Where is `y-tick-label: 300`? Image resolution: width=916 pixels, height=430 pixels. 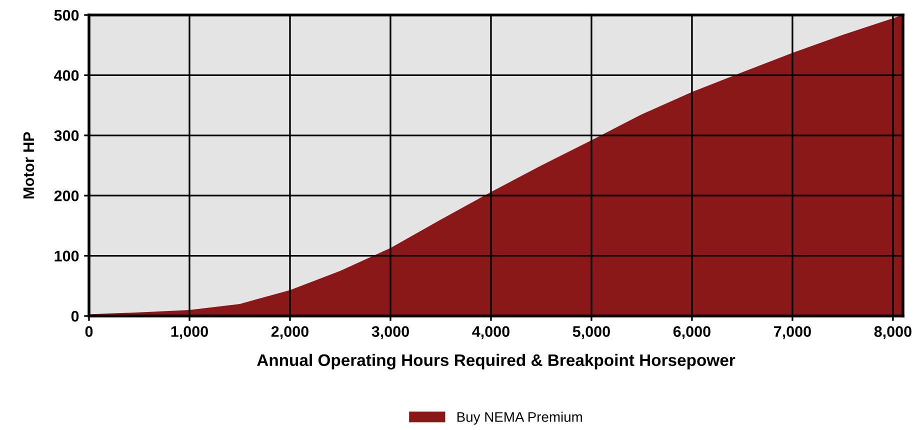
y-tick-label: 300 is located at coordinates (66, 136).